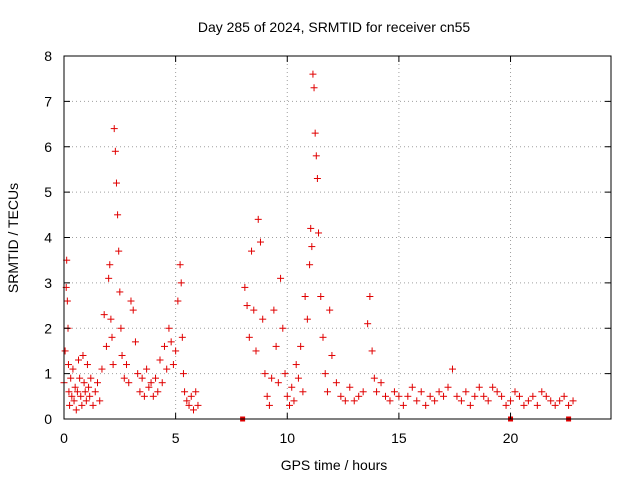  I want to click on y-tick-label: 7, so click(48, 101).